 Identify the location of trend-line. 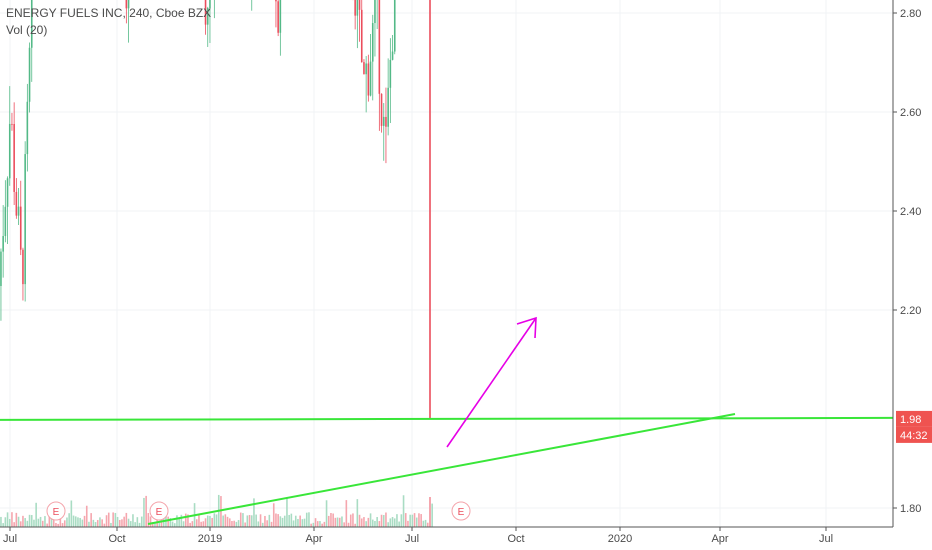
(441, 469).